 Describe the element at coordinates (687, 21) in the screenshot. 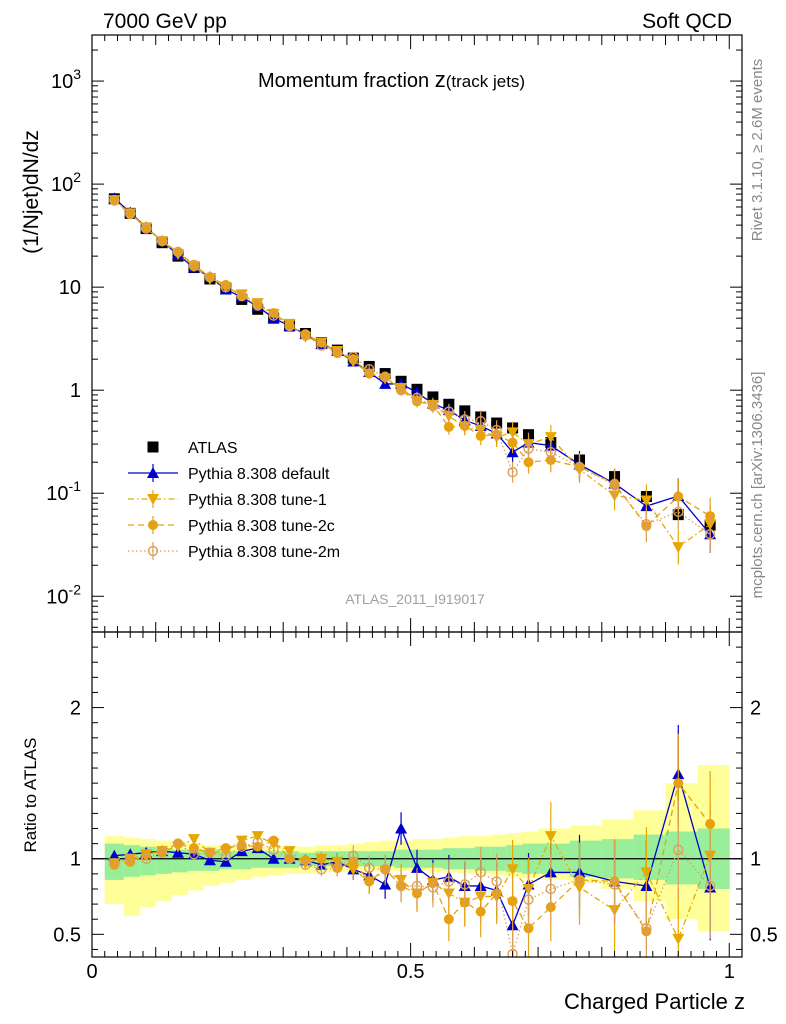

I see `header-right: Soft QCD` at that location.